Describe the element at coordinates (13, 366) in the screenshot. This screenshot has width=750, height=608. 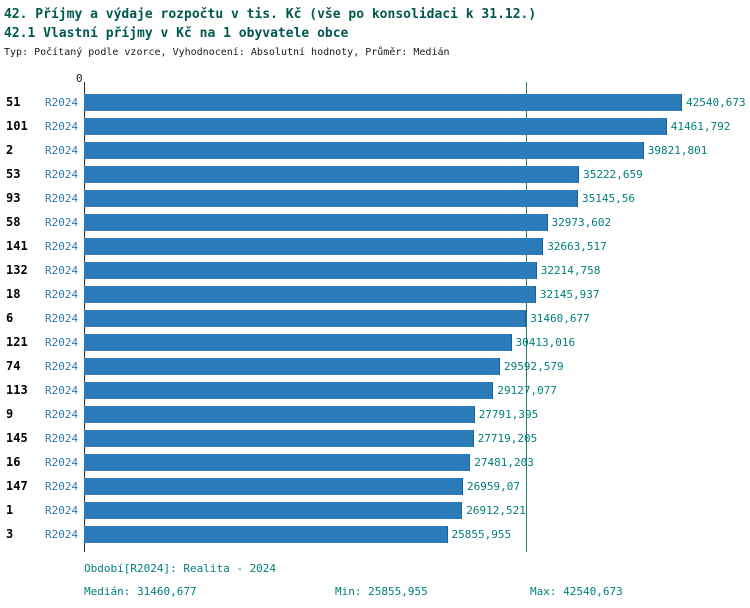
I see `category-label: 74` at that location.